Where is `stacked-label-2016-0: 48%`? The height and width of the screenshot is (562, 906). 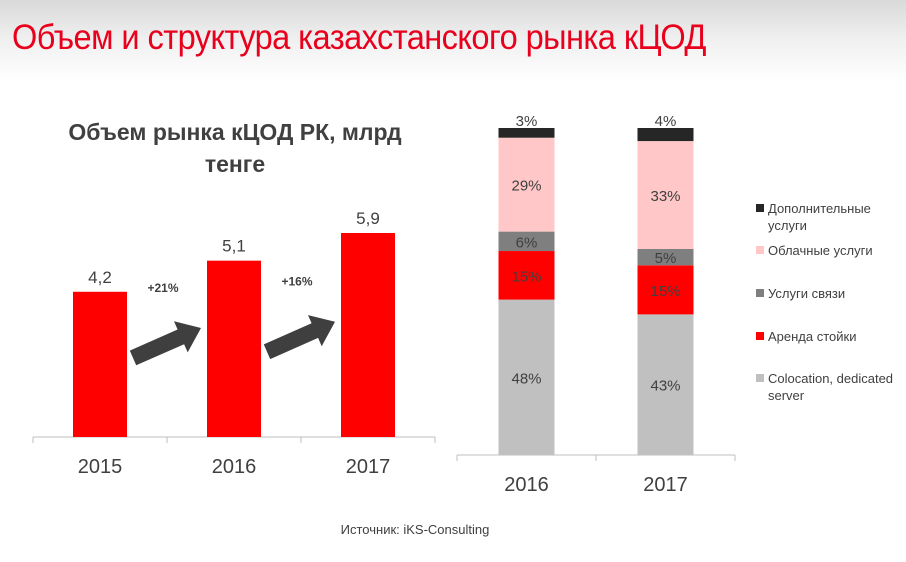 stacked-label-2016-0: 48% is located at coordinates (526, 378).